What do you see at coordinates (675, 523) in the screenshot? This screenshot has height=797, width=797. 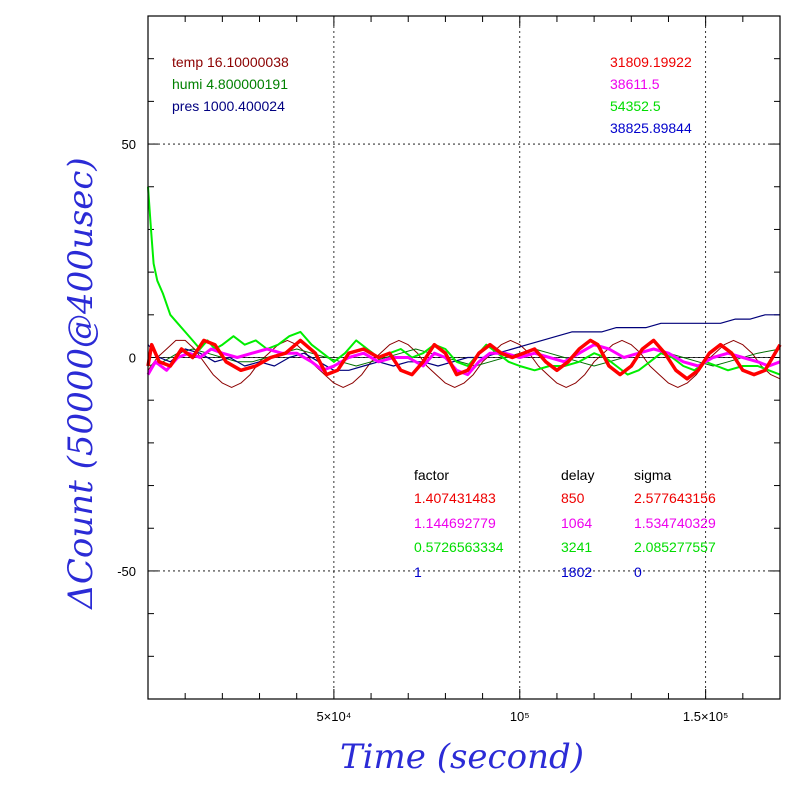 I see `params-sigma: 1.534740329` at bounding box center [675, 523].